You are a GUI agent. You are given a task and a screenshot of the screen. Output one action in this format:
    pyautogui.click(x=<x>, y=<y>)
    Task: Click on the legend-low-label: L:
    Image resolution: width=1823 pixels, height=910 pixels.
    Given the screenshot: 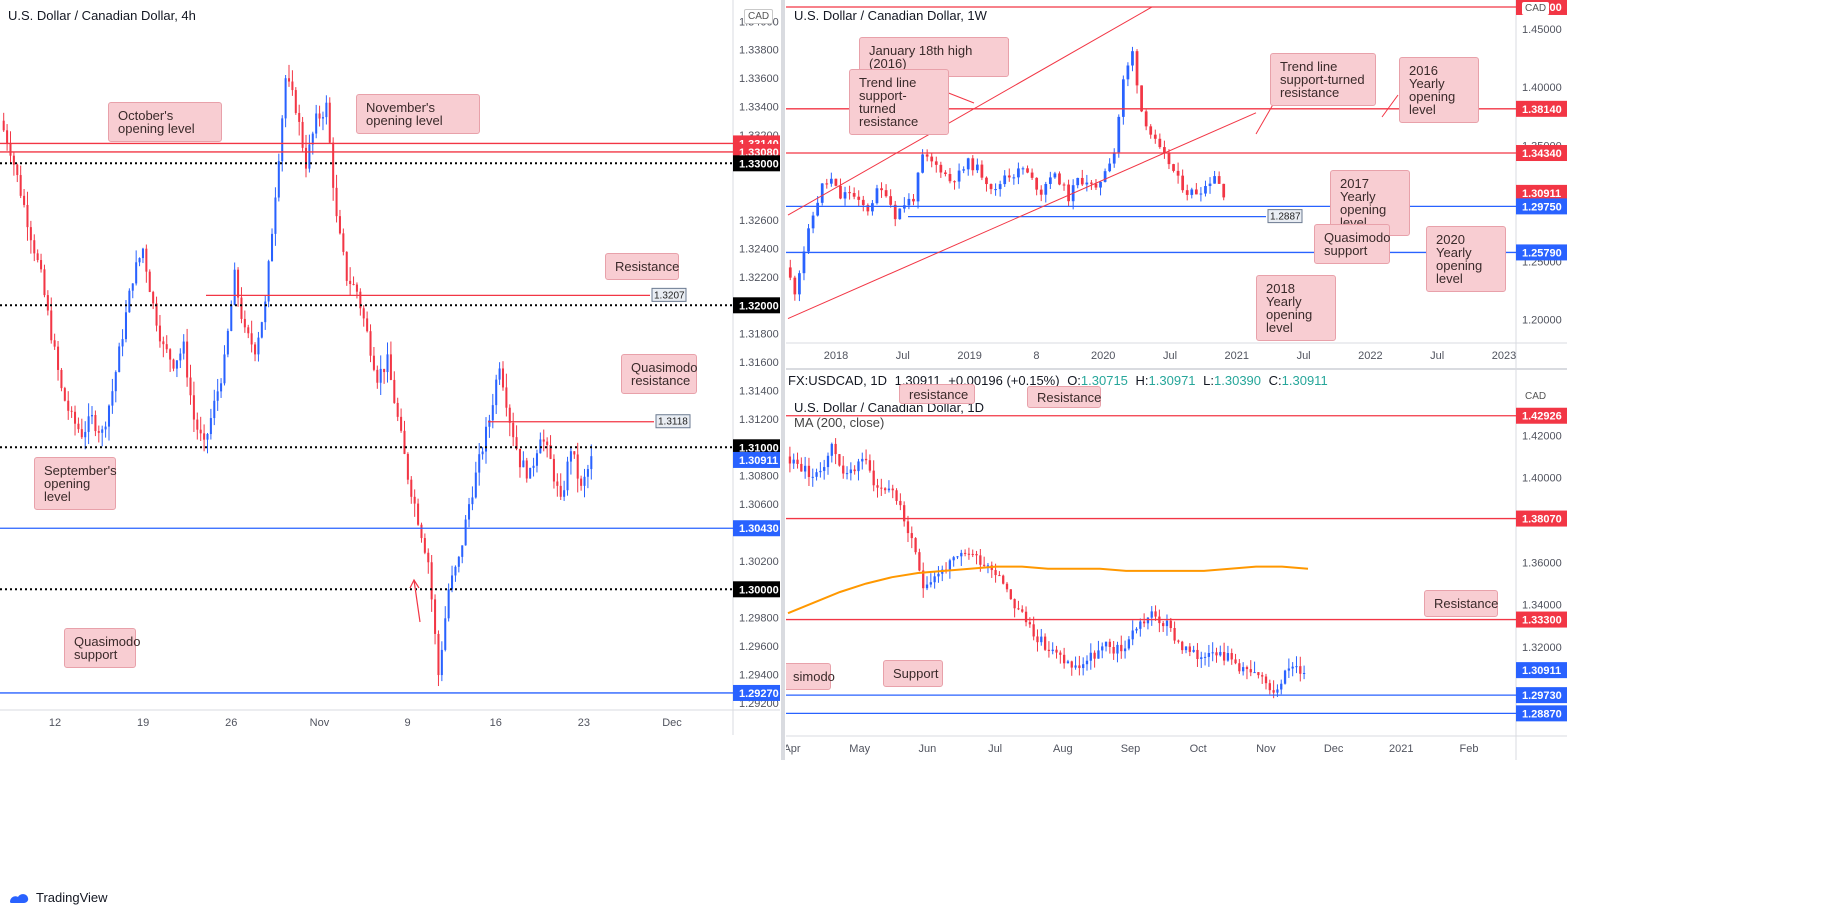 What is the action you would take?
    pyautogui.click(x=1209, y=380)
    